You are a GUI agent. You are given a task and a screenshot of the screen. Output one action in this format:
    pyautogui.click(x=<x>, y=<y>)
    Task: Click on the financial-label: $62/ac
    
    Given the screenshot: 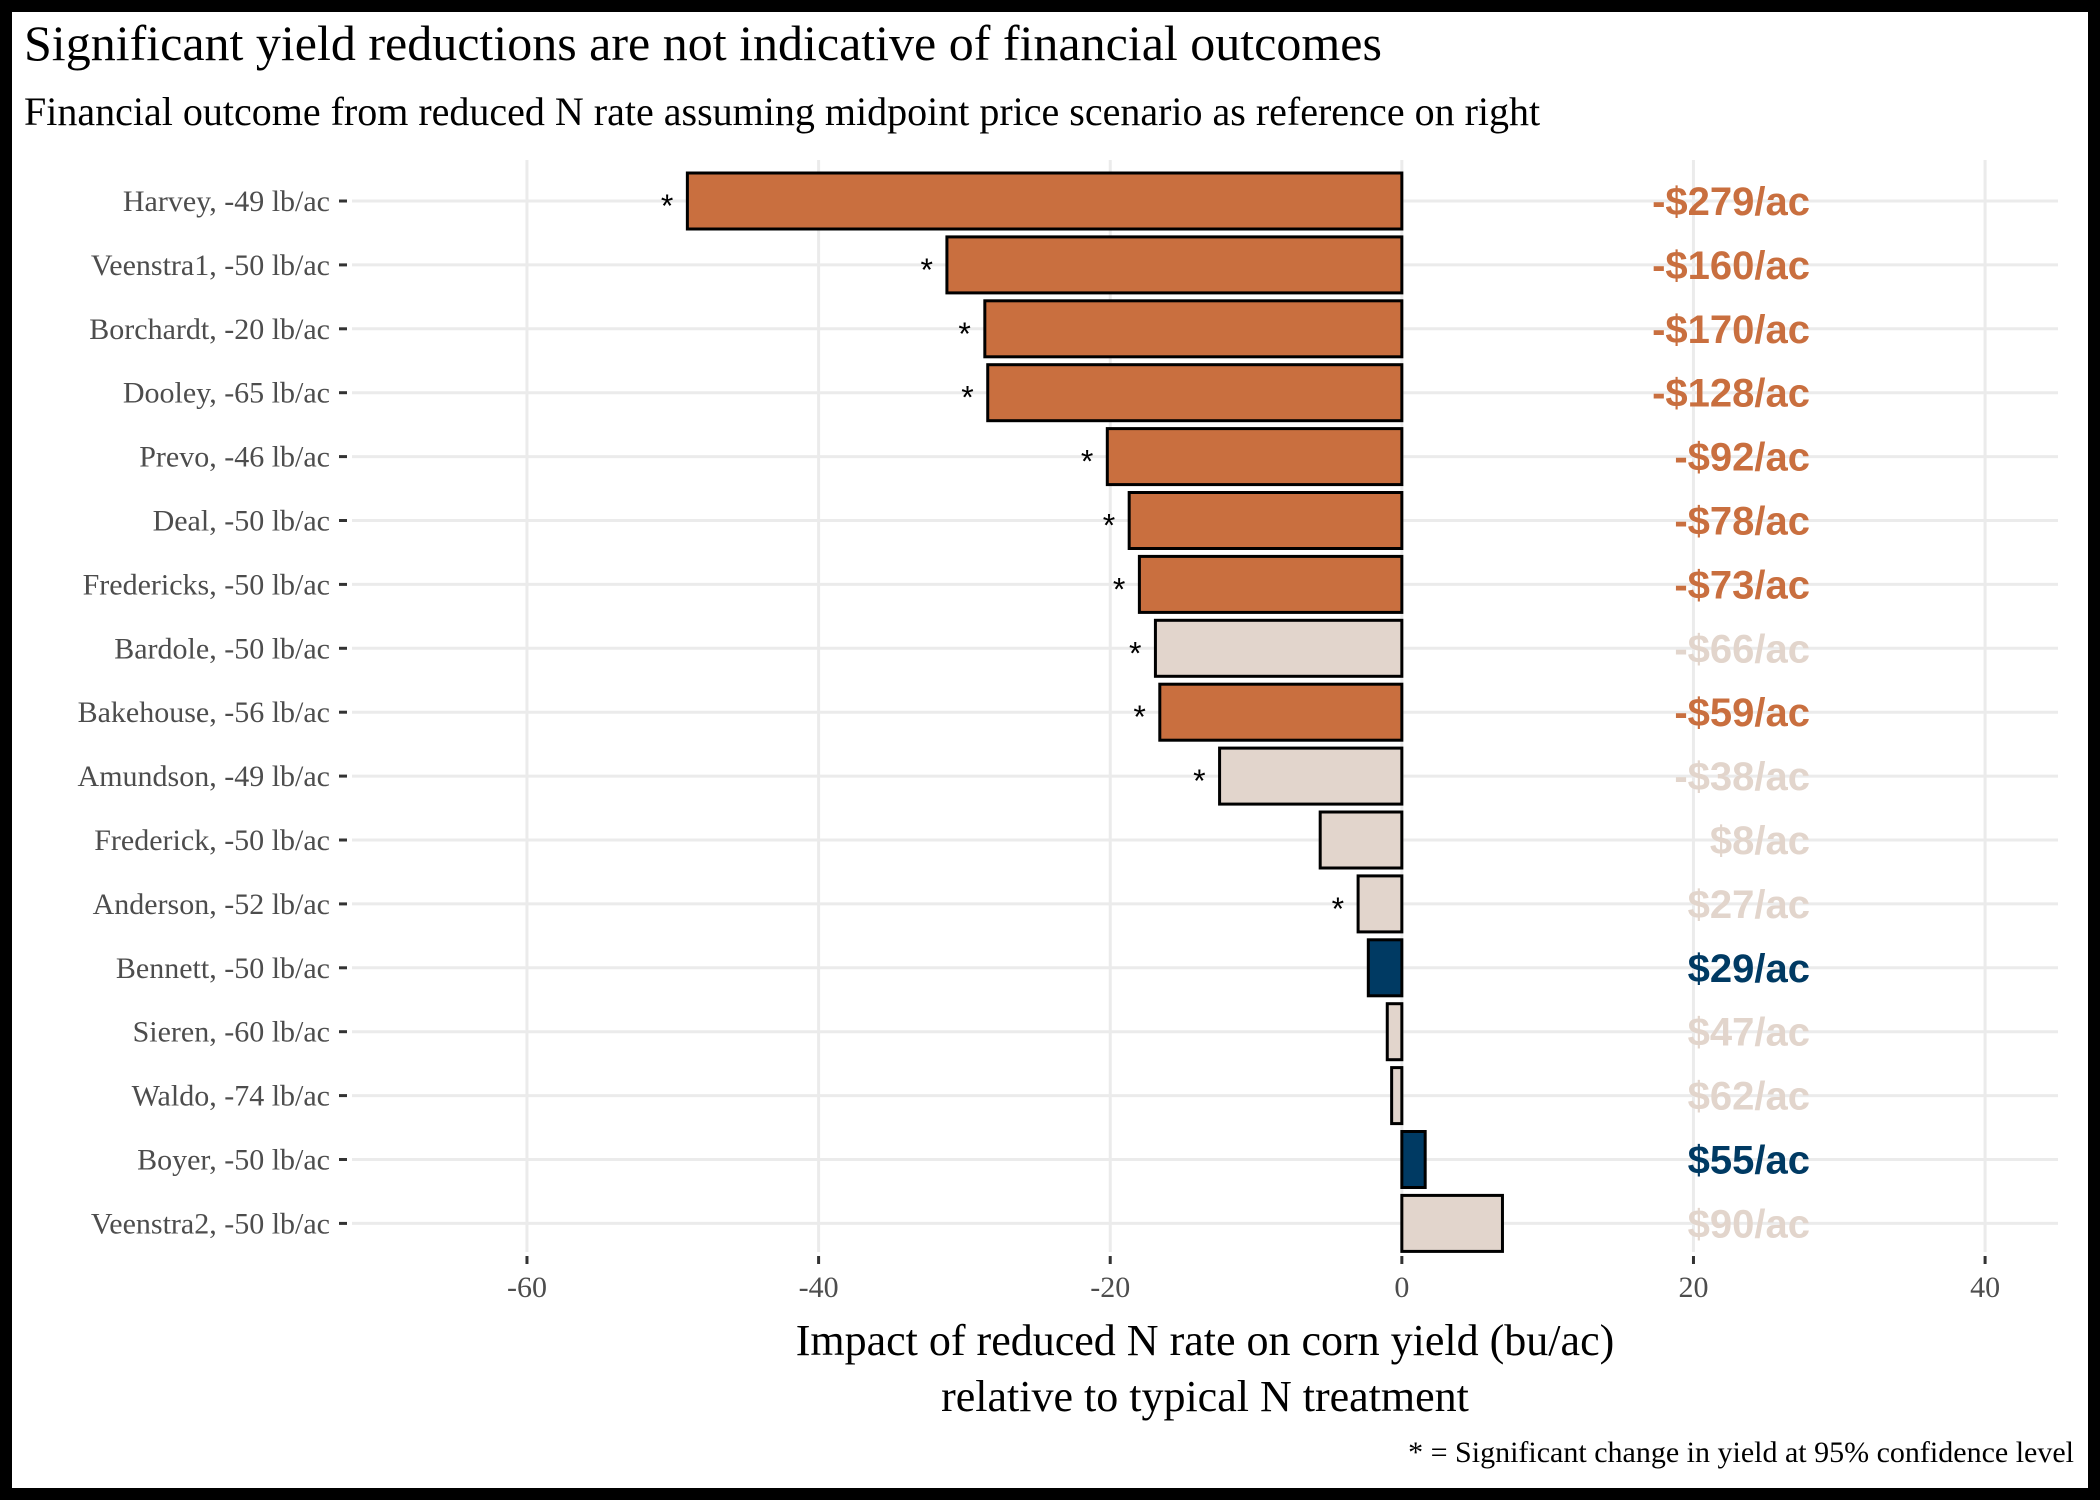 What is the action you would take?
    pyautogui.click(x=1749, y=1097)
    